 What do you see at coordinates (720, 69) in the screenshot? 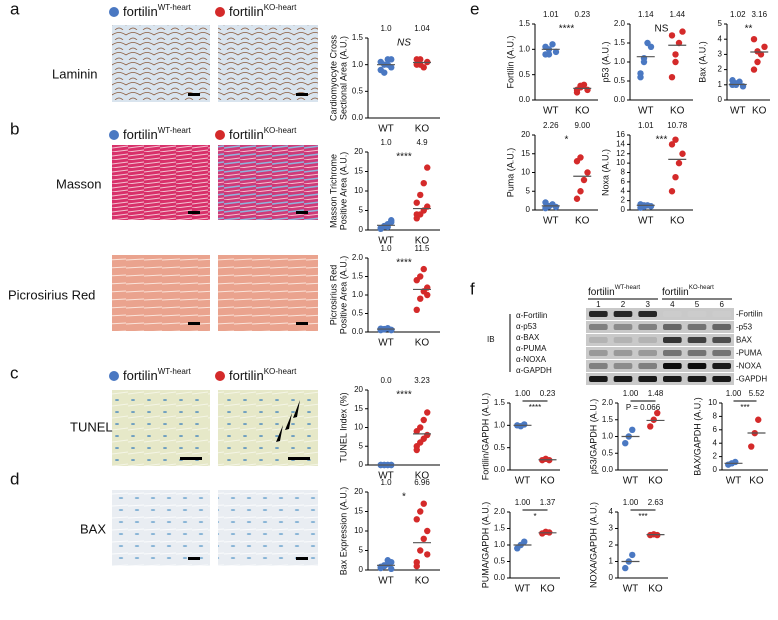
I see `y-tick-label: 2` at bounding box center [720, 69].